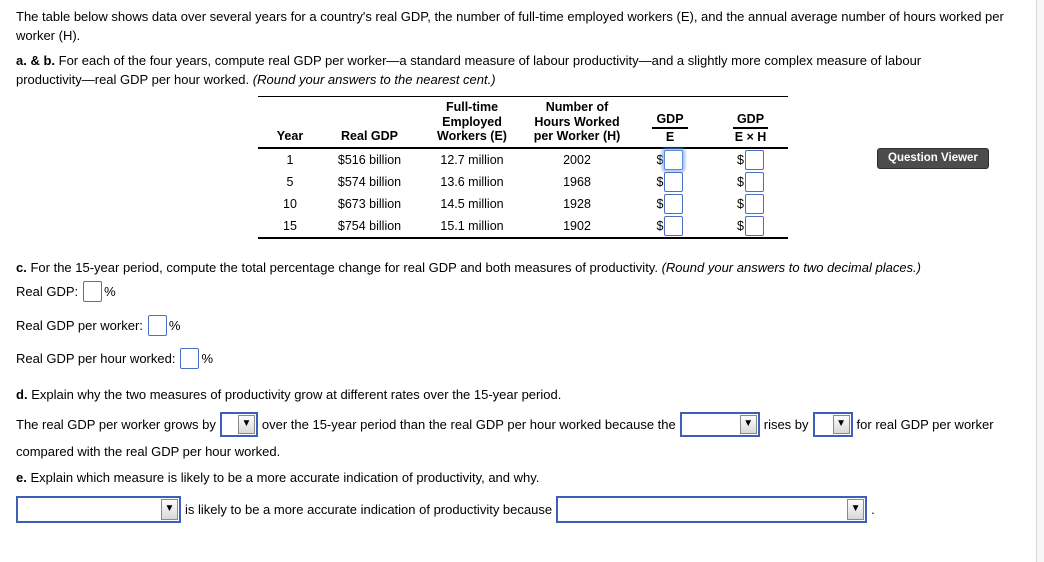 Image resolution: width=1044 pixels, height=562 pixels. Describe the element at coordinates (21, 477) in the screenshot. I see `part-e-label: e.` at that location.